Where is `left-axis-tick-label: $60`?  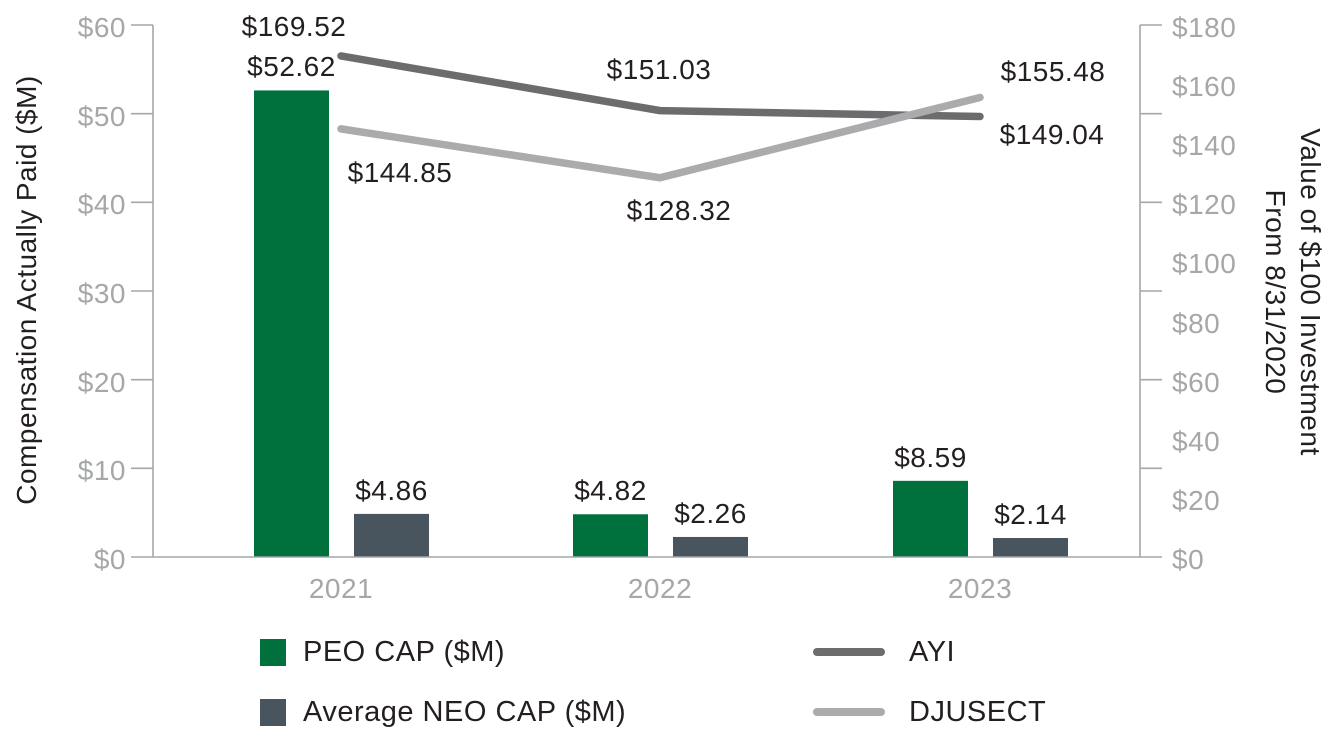 left-axis-tick-label: $60 is located at coordinates (101, 27).